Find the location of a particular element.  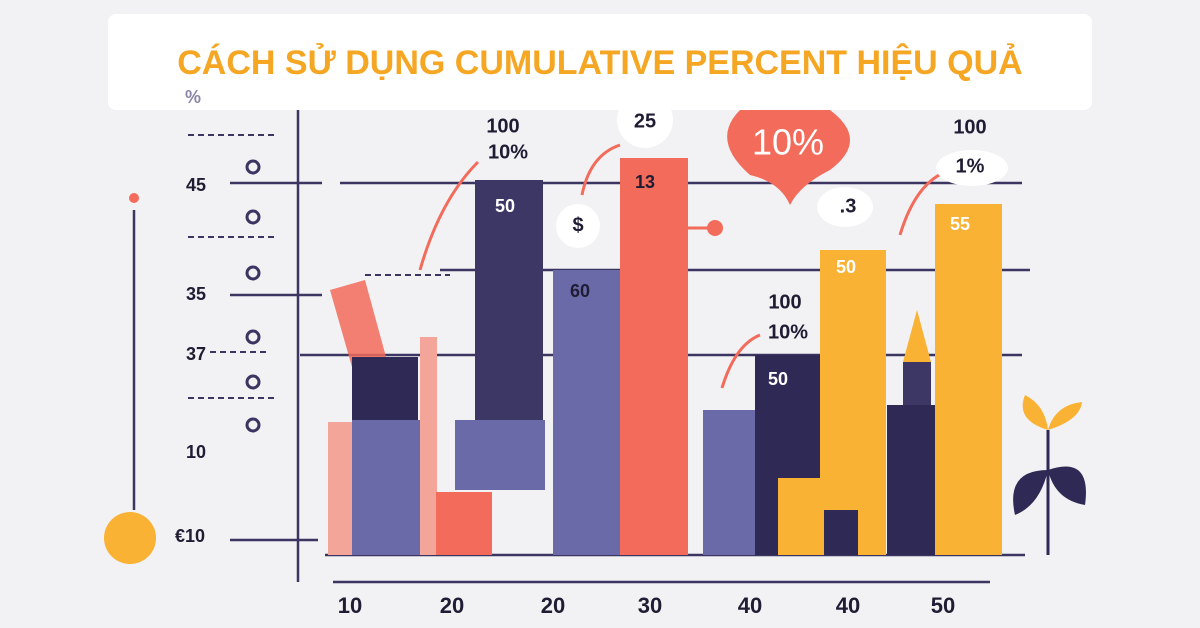

annotation: 25 is located at coordinates (645, 121).